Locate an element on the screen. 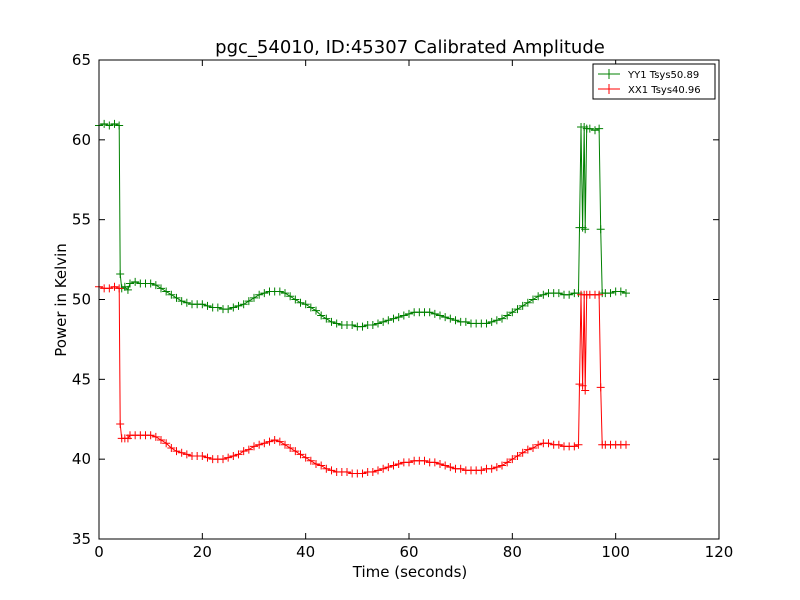 The image size is (800, 600). legend-marker-xx1 is located at coordinates (609, 89).